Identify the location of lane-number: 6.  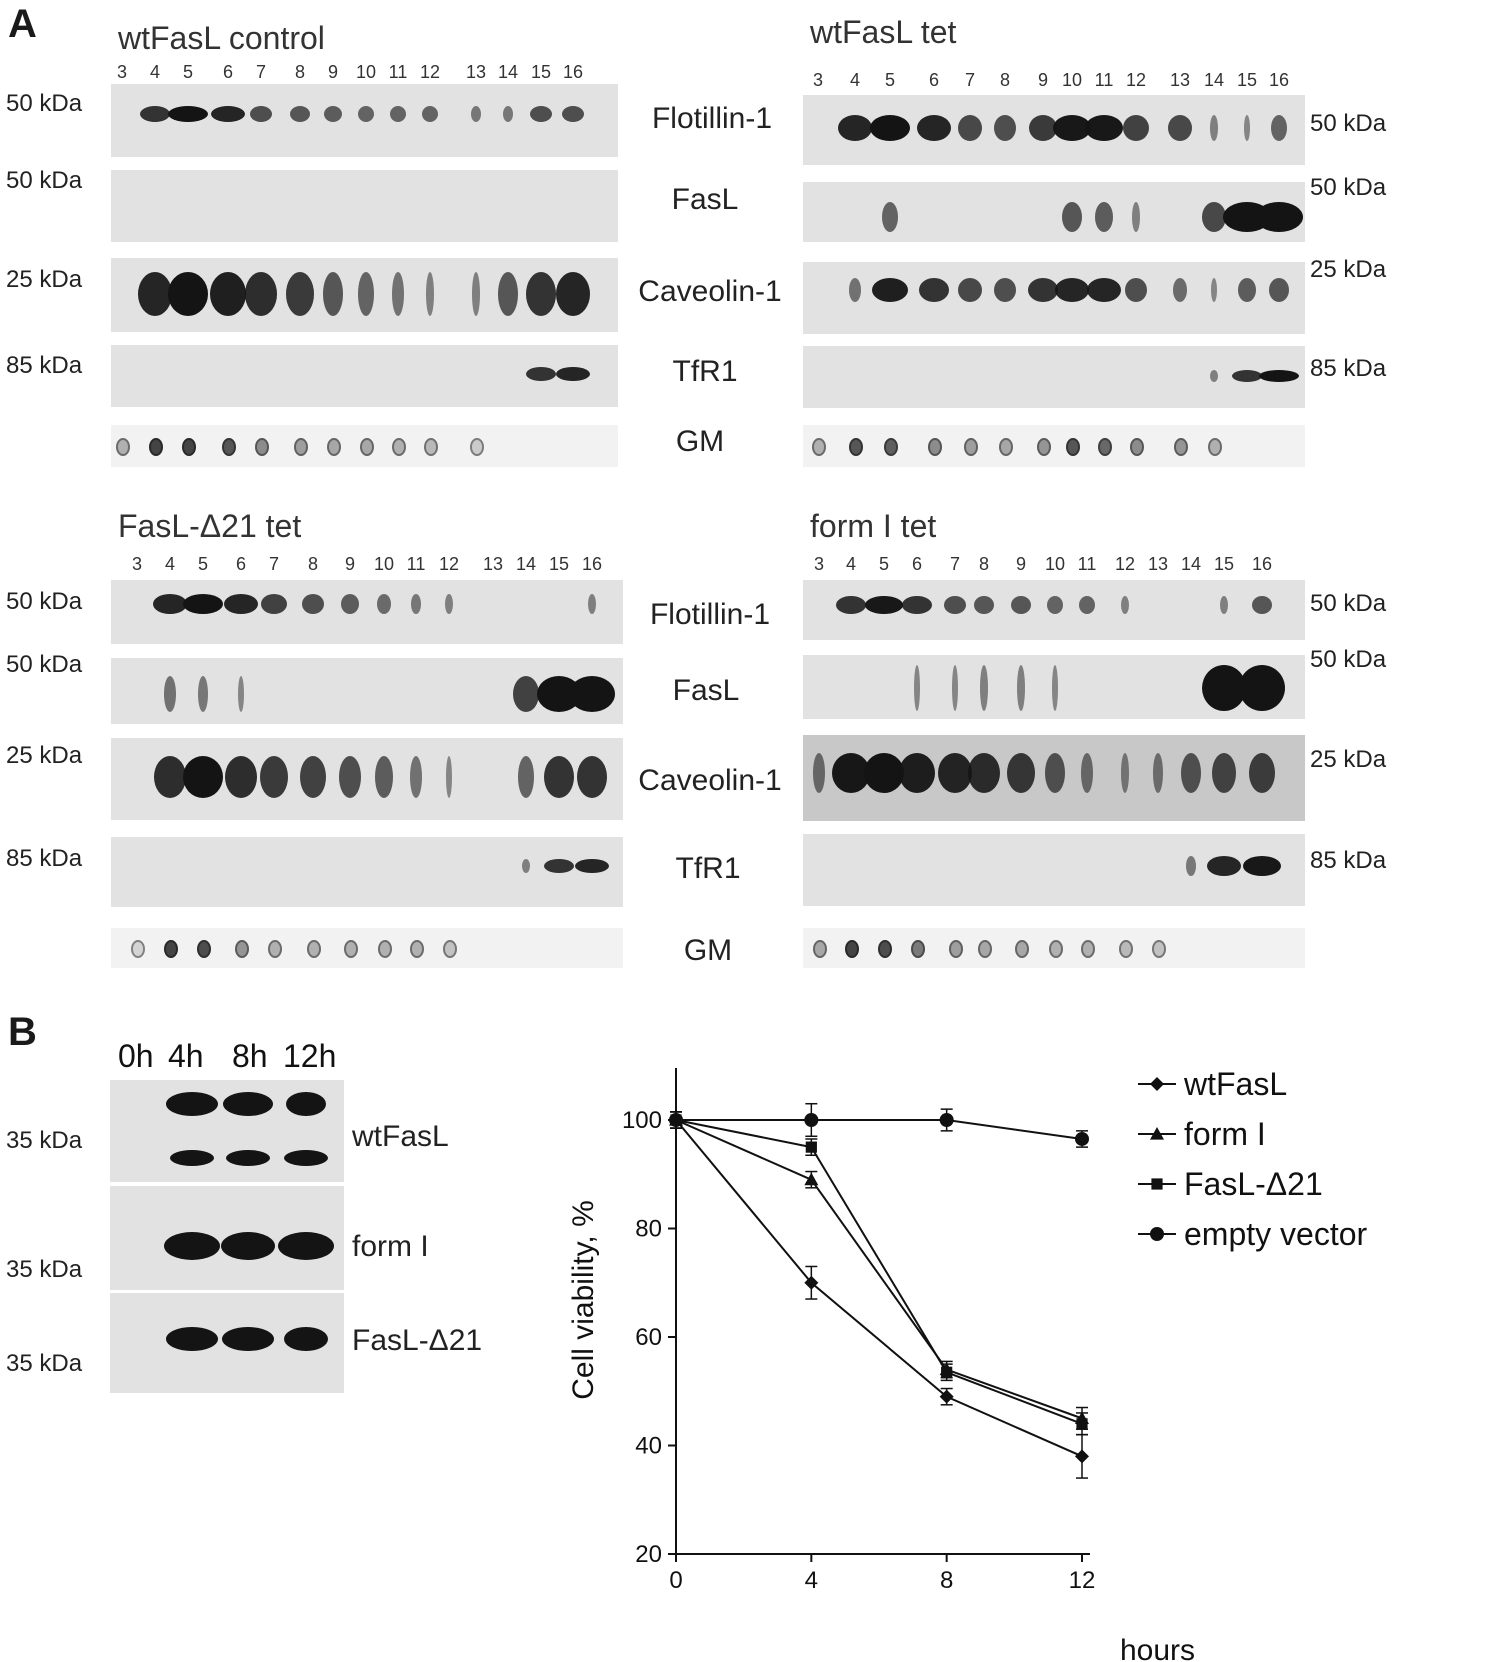
(917, 564).